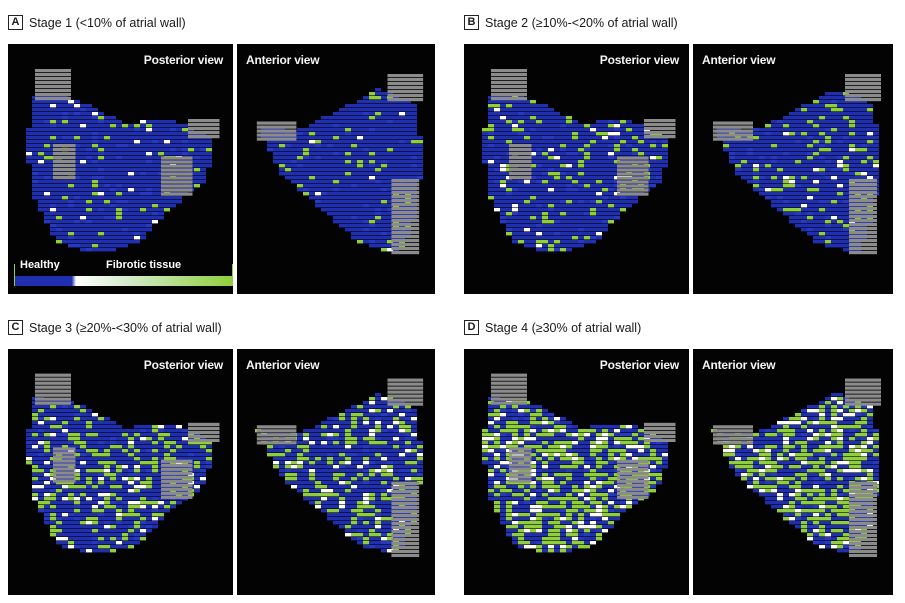  What do you see at coordinates (97, 22) in the screenshot?
I see `stage-a-label: A Stage 1 (<10% of atrial wall)` at bounding box center [97, 22].